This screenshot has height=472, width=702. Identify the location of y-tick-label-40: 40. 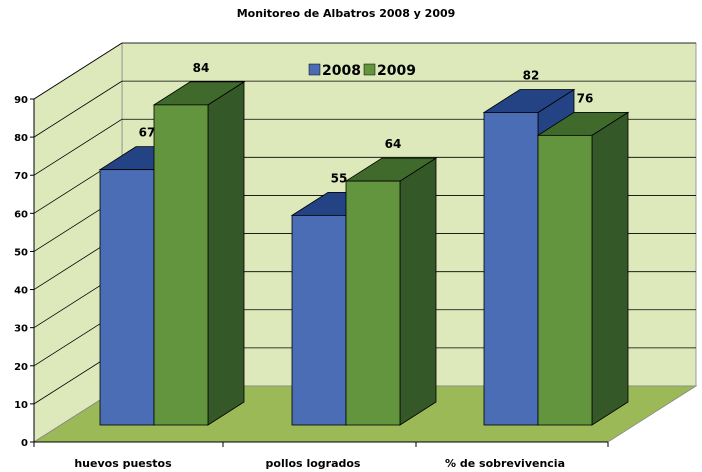
(21, 291).